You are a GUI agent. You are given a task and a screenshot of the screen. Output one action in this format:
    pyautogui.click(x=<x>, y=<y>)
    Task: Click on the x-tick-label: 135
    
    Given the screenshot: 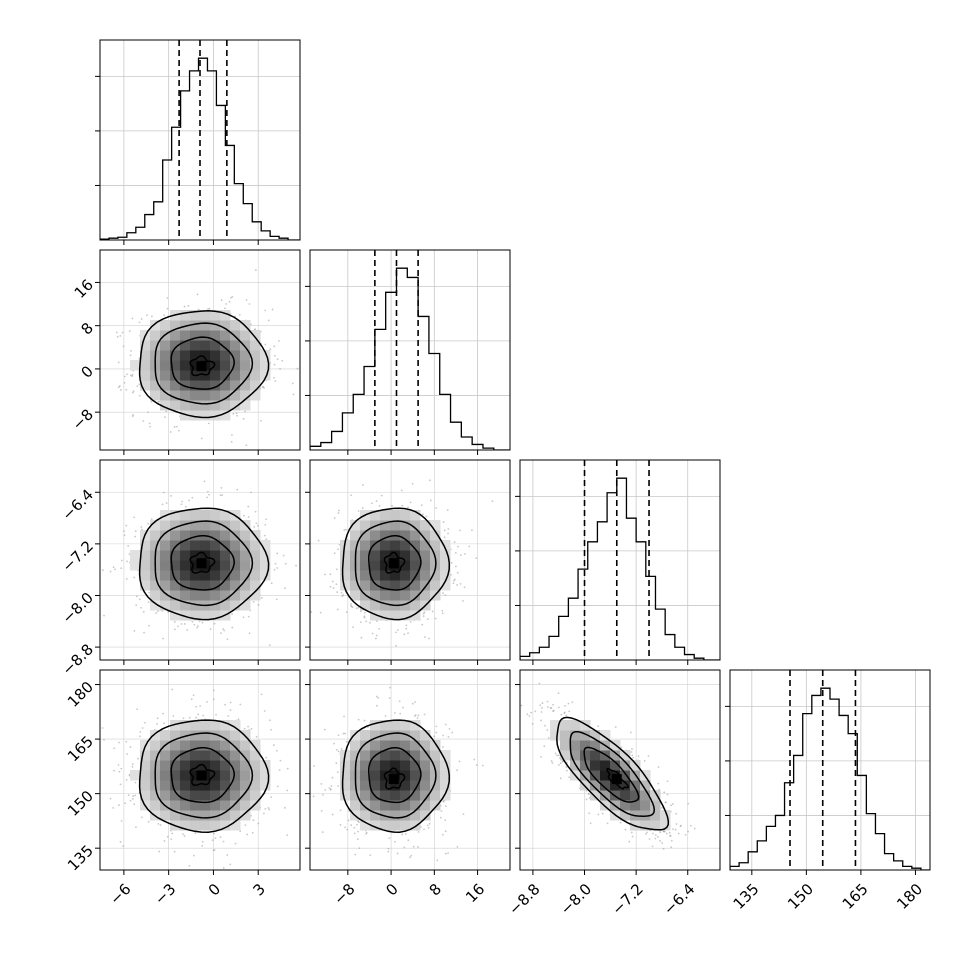 What is the action you would take?
    pyautogui.click(x=746, y=896)
    